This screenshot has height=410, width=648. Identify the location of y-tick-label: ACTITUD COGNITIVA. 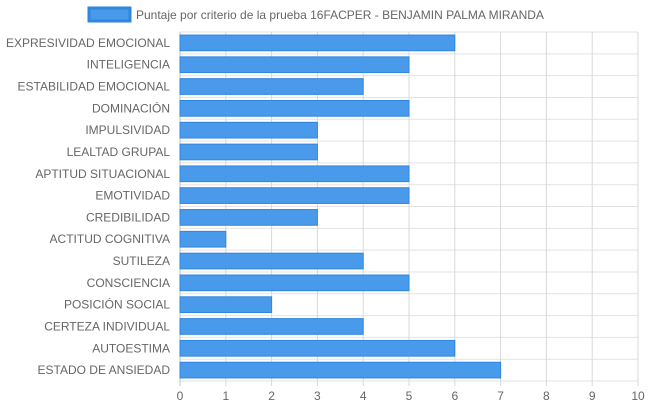
(110, 239).